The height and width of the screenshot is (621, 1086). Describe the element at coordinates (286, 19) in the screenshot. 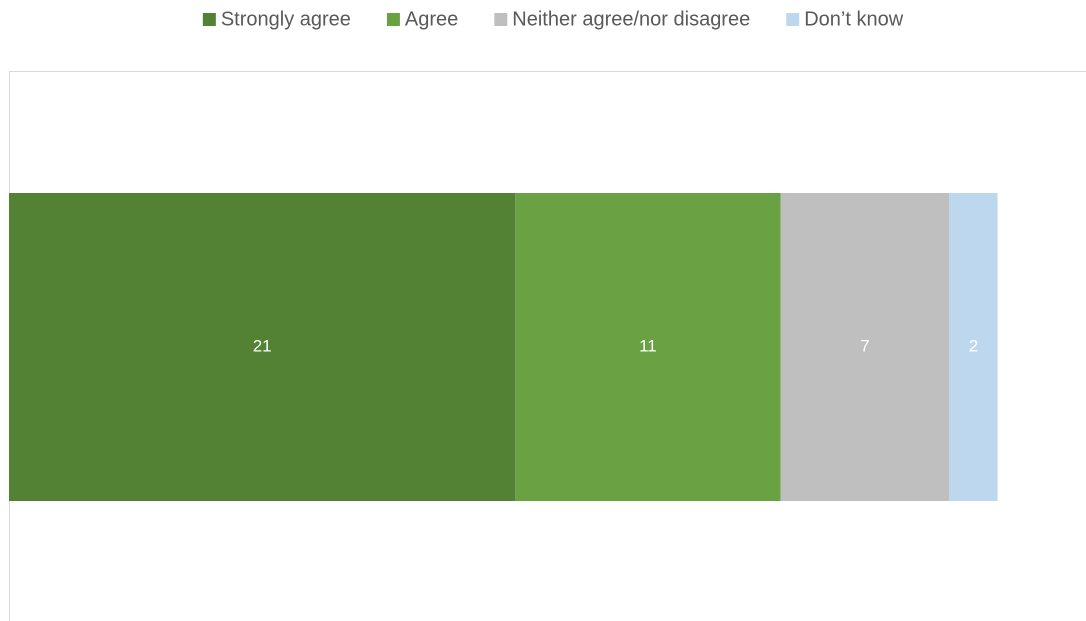

I see `legend-label: Strongly agree` at that location.